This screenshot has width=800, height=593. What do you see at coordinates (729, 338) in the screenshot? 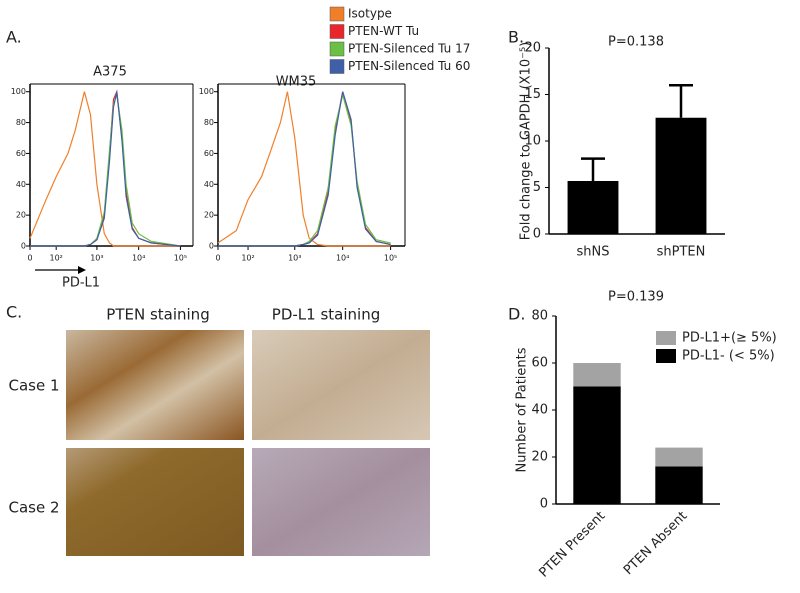
I see `legend-label: PD-L1+(≥ 5%)` at bounding box center [729, 338].